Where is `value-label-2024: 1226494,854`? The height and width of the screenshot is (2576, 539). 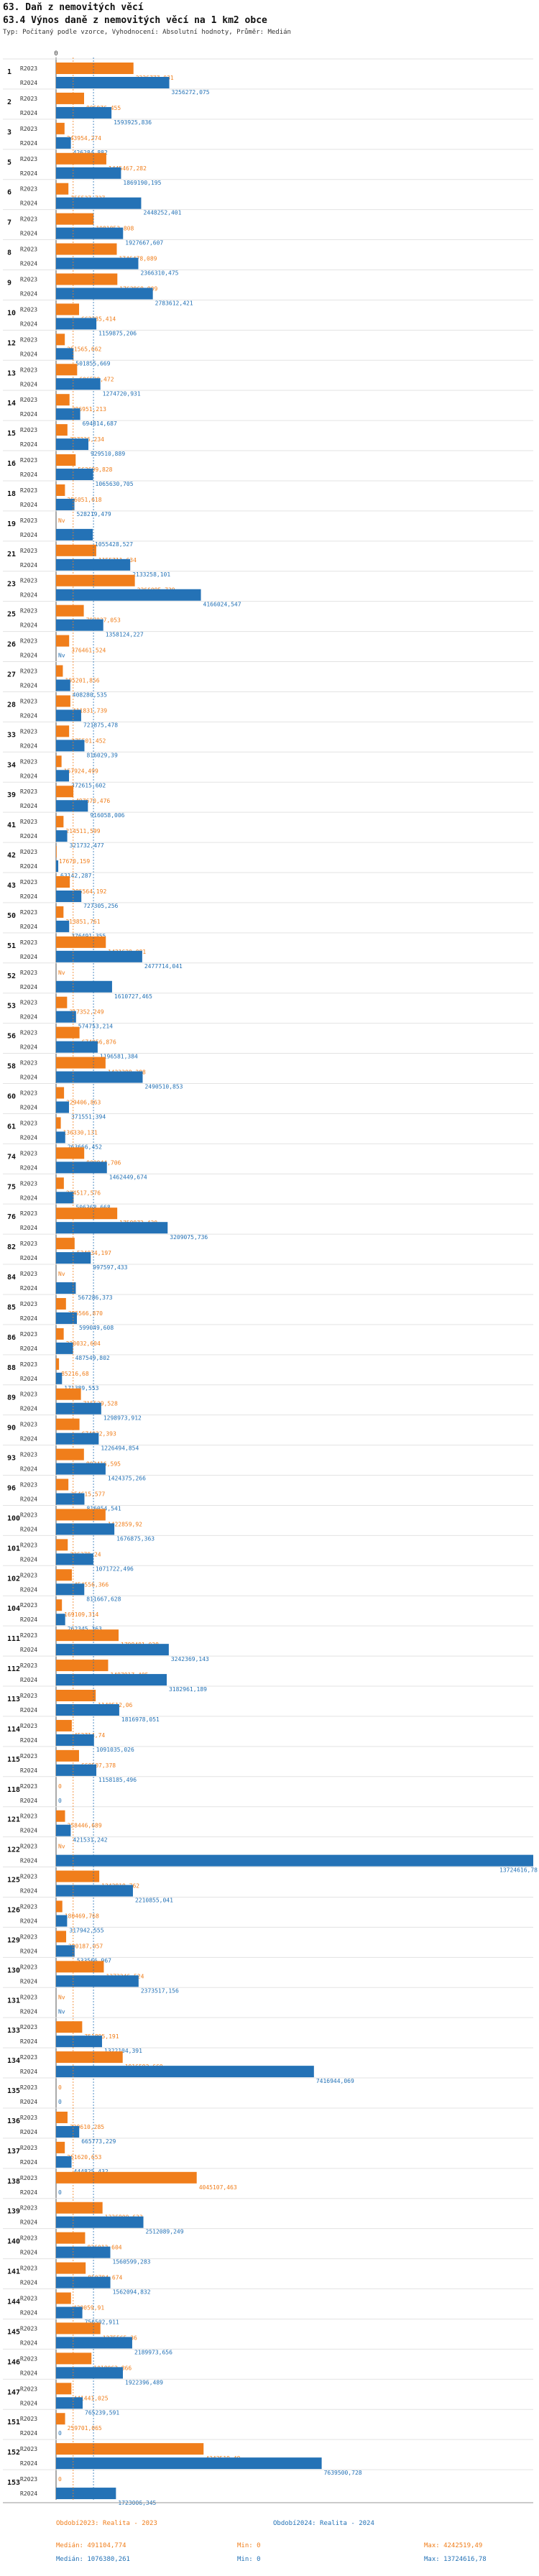
value-label-2024: 1226494,854 is located at coordinates (120, 1448).